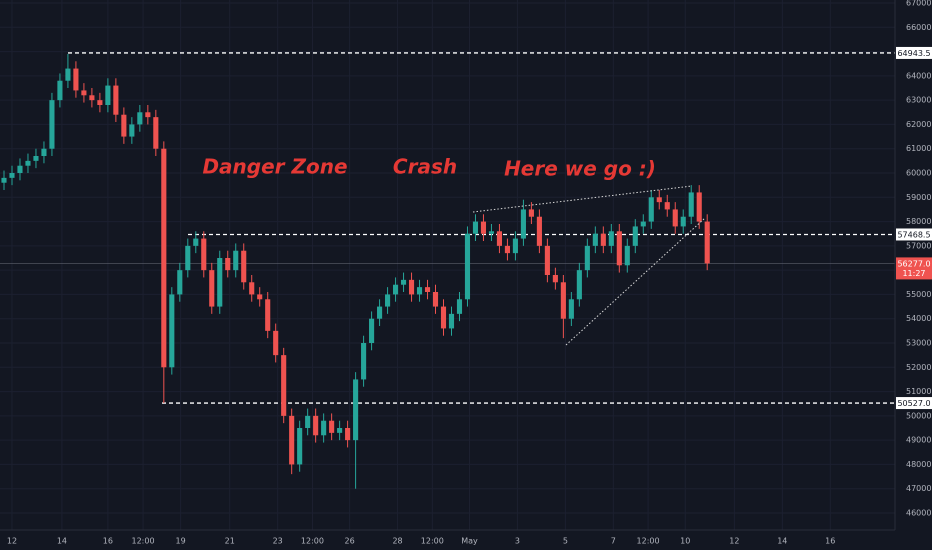  I want to click on price-tag-label: 64943.5, so click(913, 53).